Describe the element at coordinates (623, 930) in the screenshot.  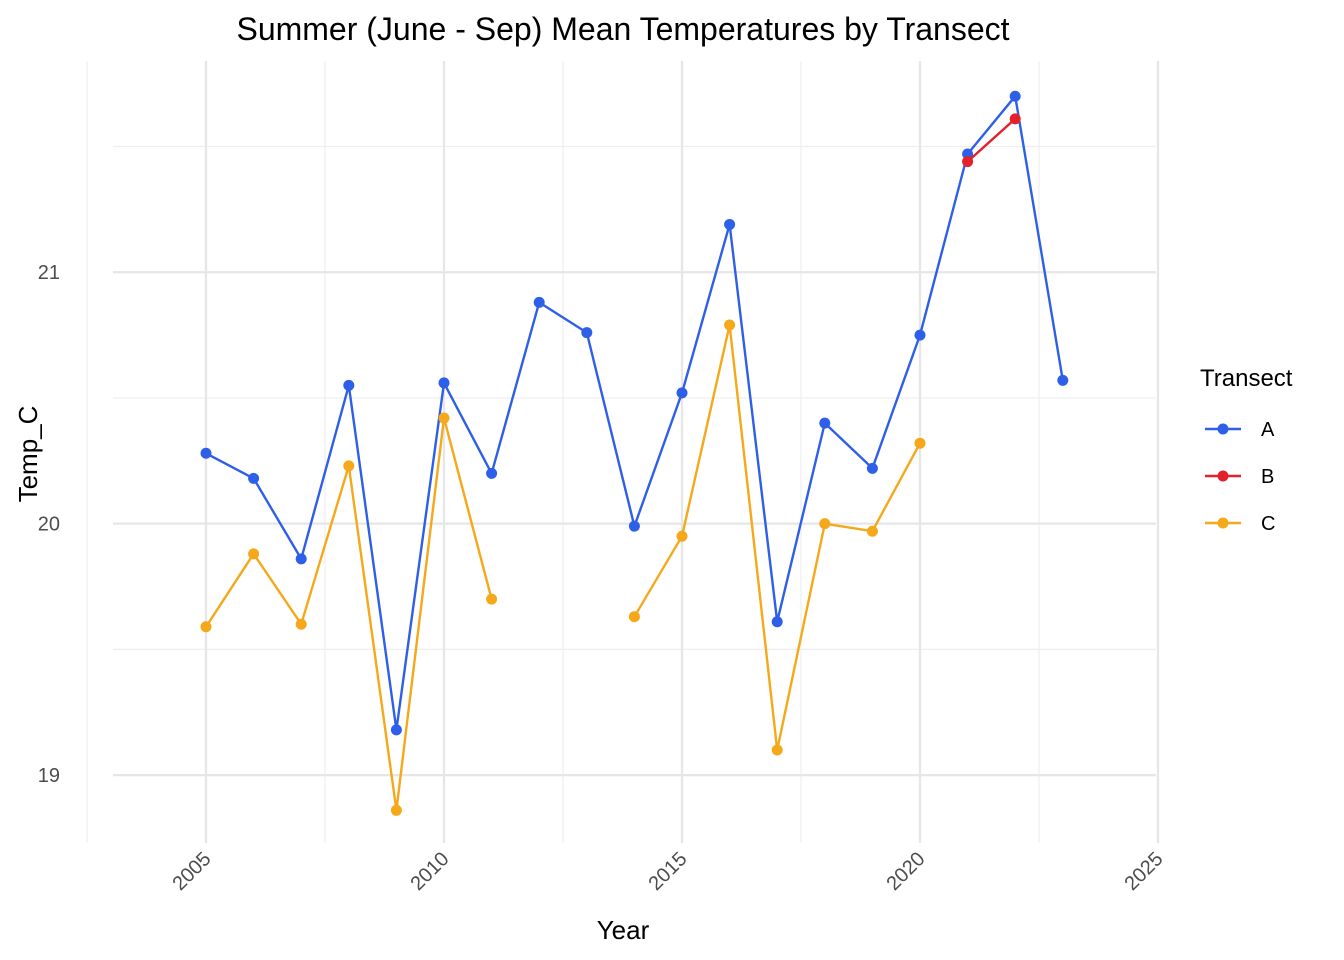
I see `x-axis-title: Year` at that location.